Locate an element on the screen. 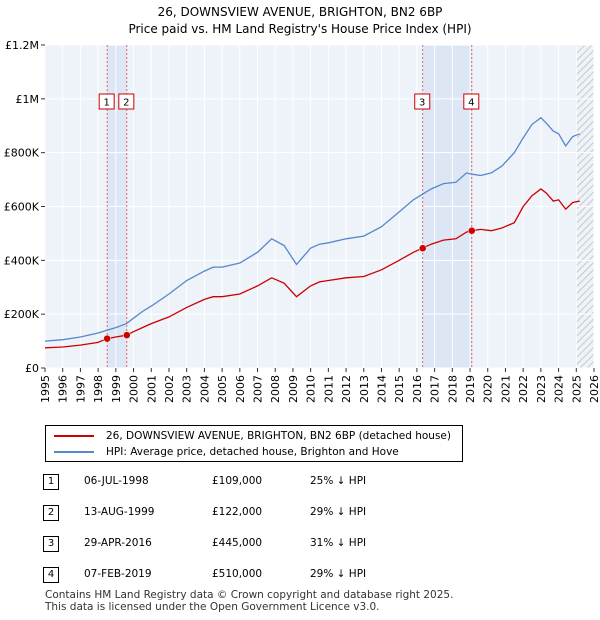 The width and height of the screenshot is (600, 620). sale-date: 06-JUL-1998 is located at coordinates (116, 481).